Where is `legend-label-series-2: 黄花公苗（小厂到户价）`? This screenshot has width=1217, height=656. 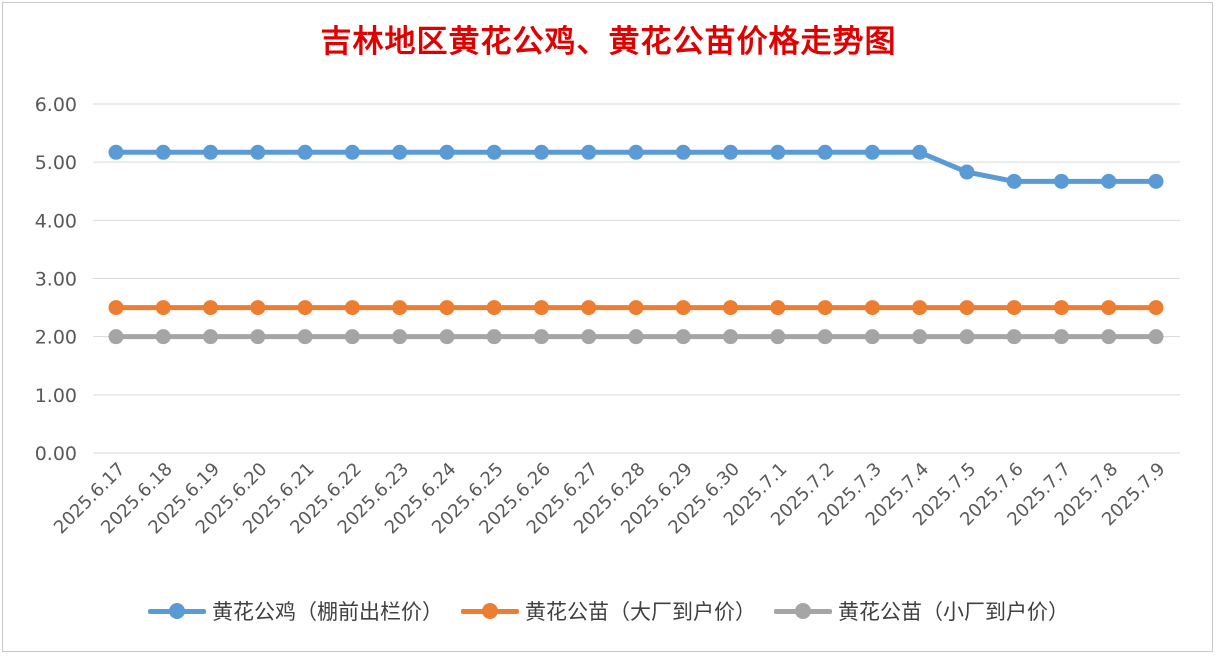
legend-label-series-2: 黄花公苗（小厂到户价） is located at coordinates (953, 612).